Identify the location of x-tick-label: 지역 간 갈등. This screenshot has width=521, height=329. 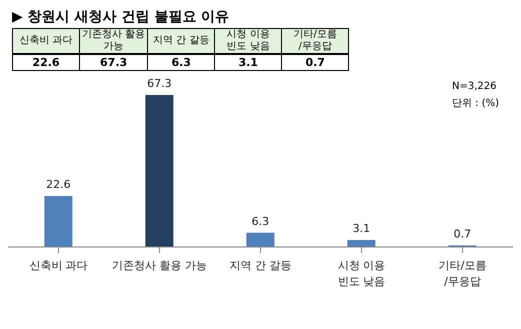
(261, 265).